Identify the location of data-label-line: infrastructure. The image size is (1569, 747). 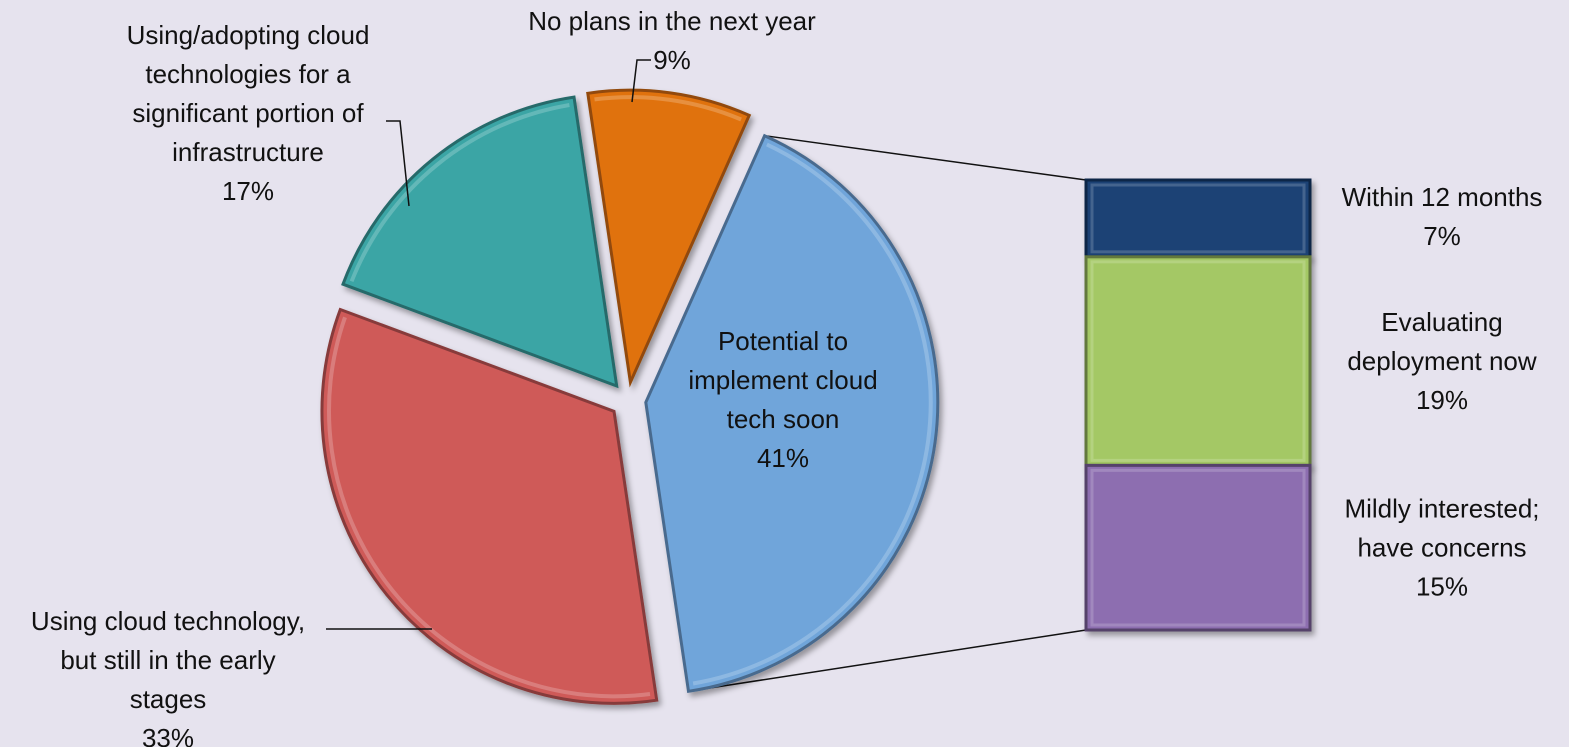
(248, 152).